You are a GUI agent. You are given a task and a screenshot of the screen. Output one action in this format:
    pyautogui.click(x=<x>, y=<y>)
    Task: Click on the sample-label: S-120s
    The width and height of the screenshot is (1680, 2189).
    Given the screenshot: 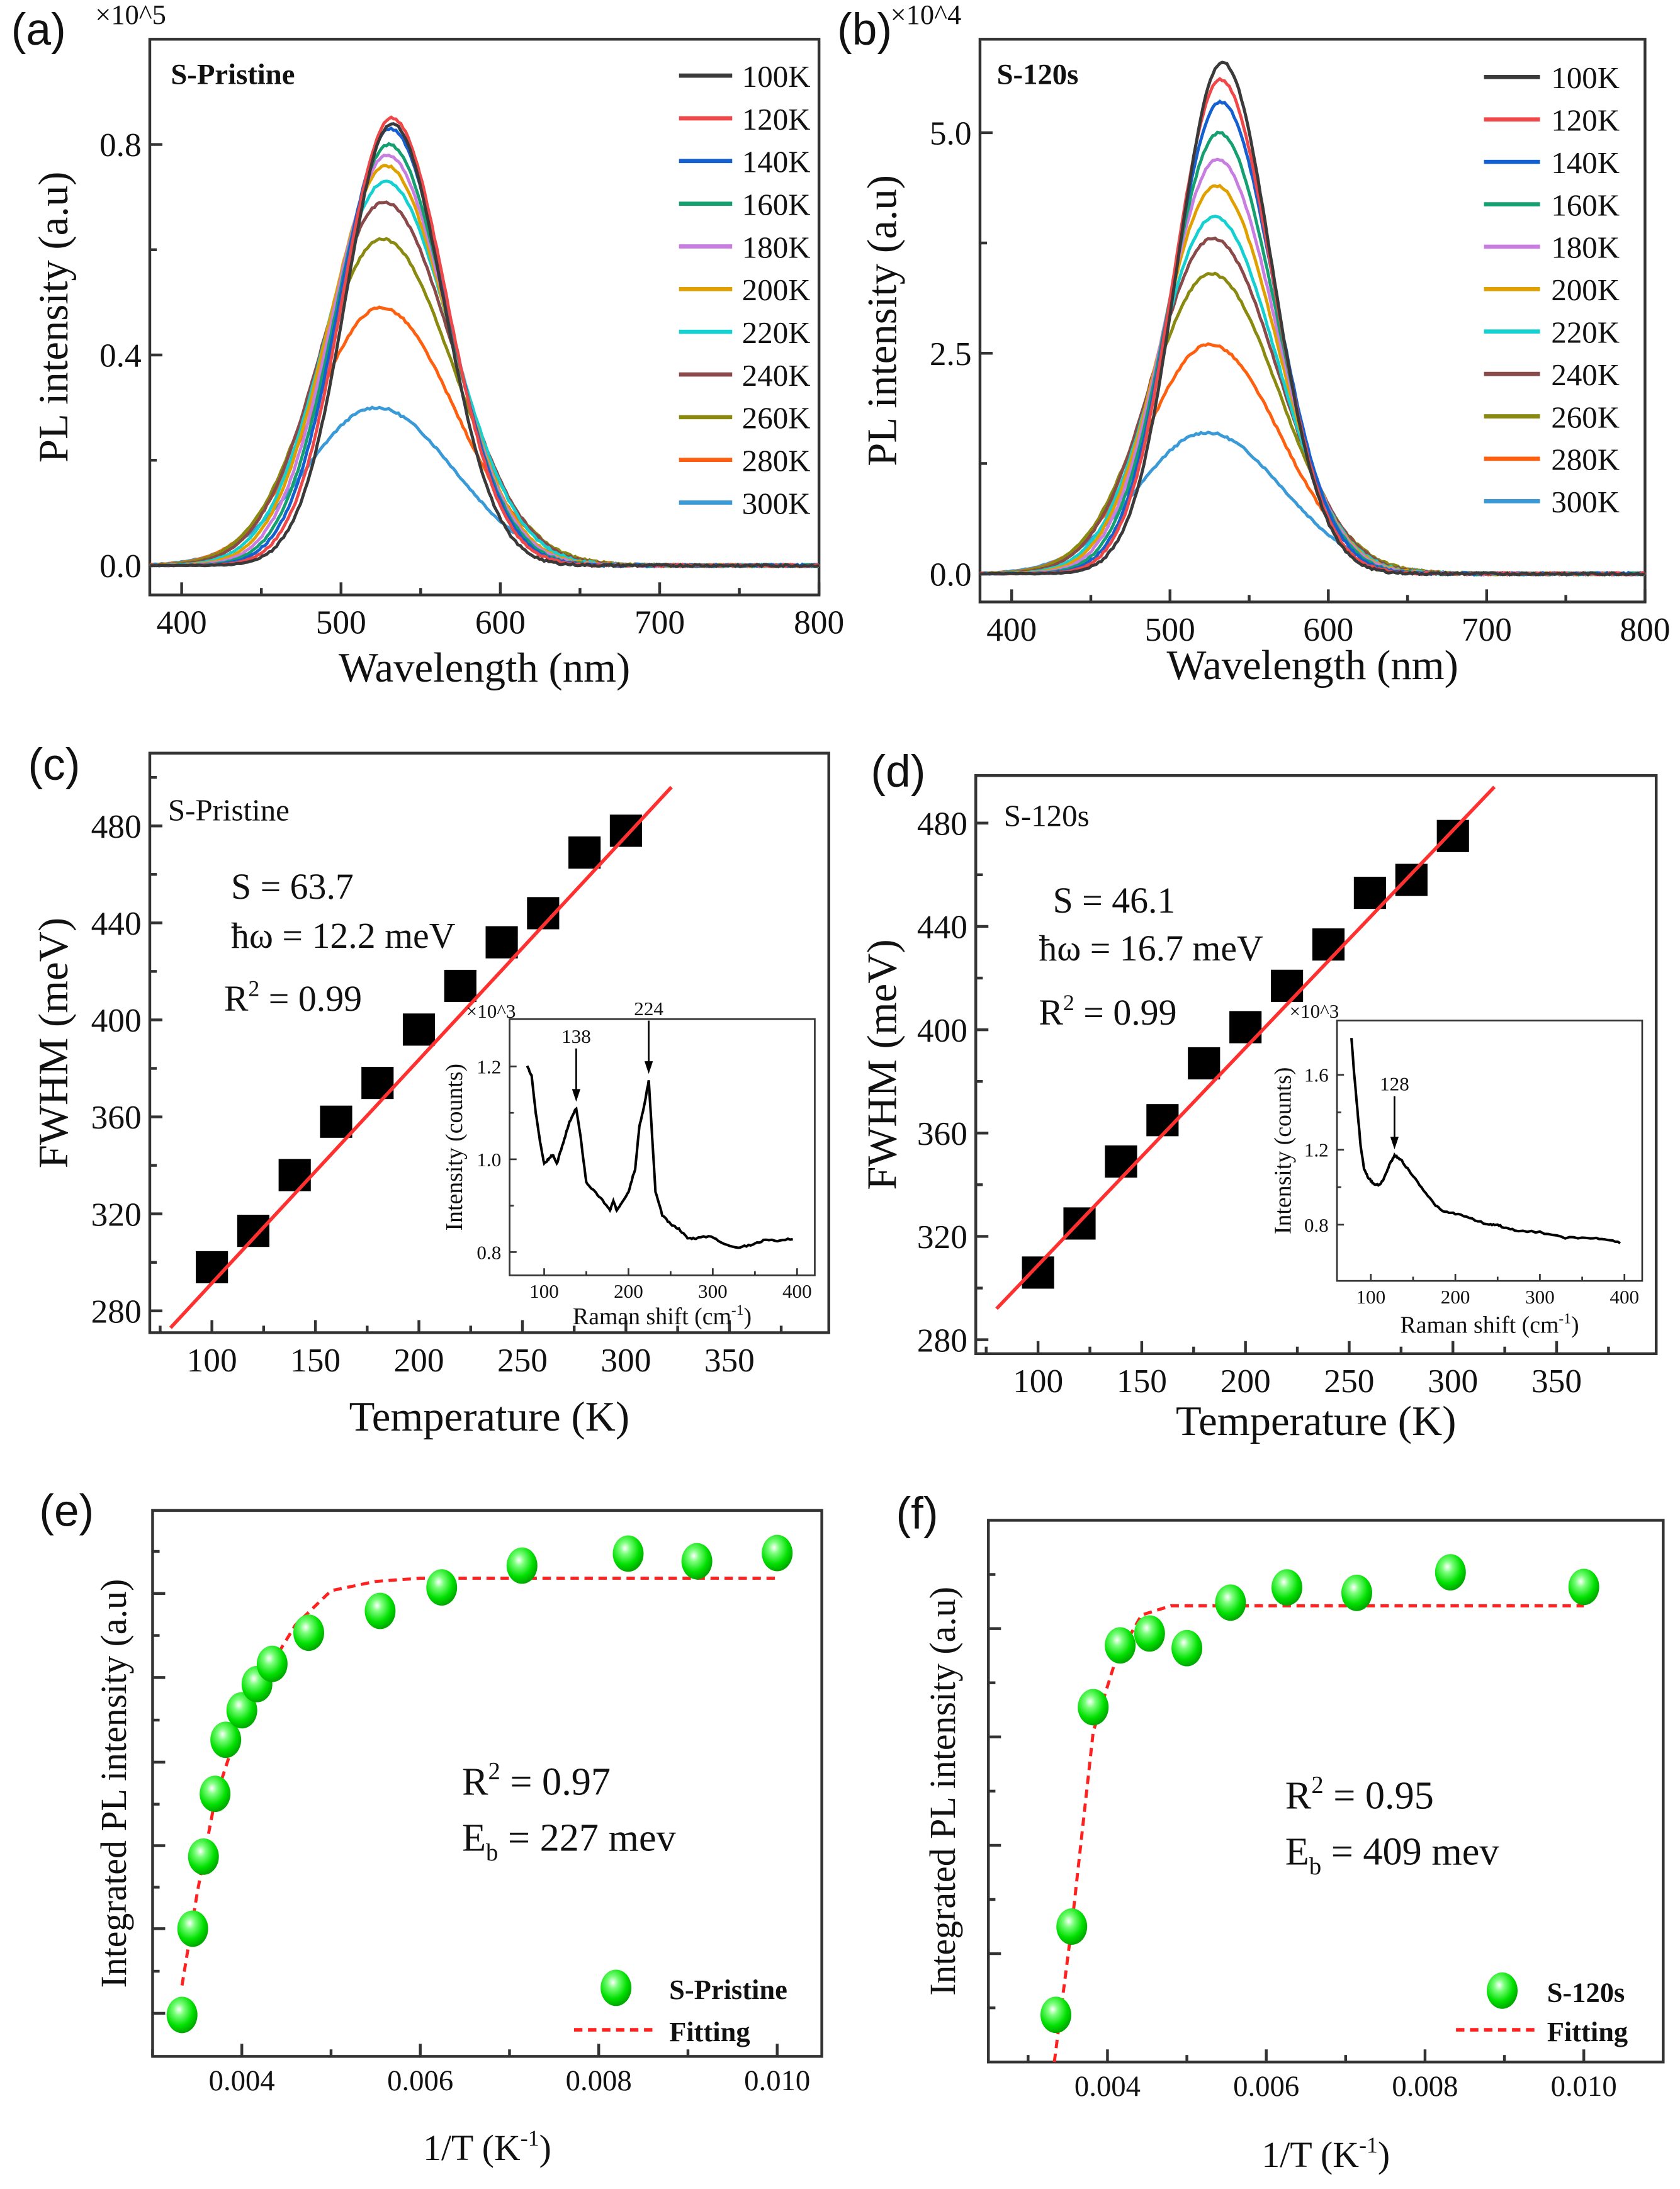 What is the action you would take?
    pyautogui.click(x=1047, y=815)
    